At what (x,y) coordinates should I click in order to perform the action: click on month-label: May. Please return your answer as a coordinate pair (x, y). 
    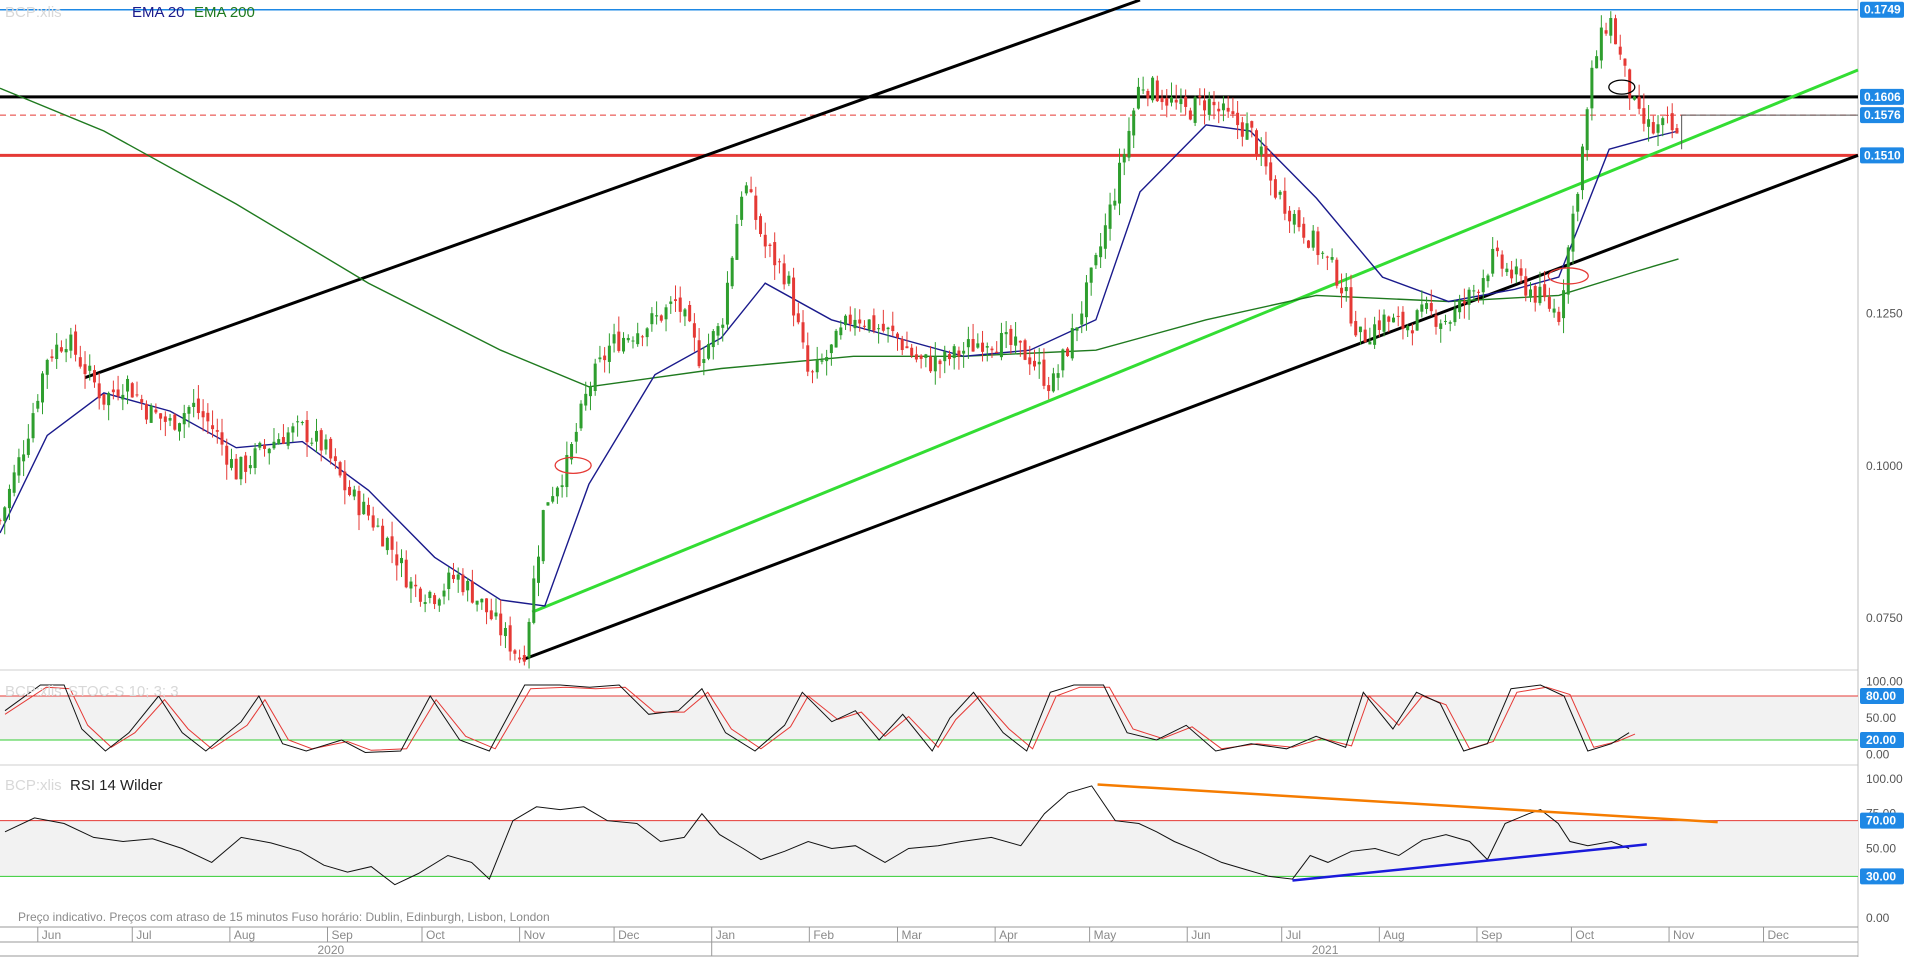
    Looking at the image, I should click on (1105, 935).